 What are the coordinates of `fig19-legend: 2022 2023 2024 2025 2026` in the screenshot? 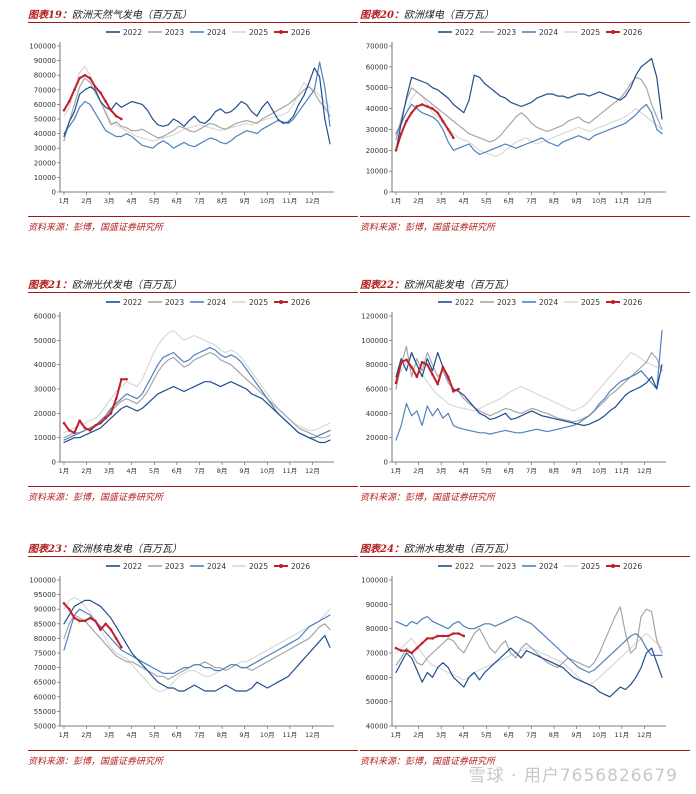 It's located at (208, 32).